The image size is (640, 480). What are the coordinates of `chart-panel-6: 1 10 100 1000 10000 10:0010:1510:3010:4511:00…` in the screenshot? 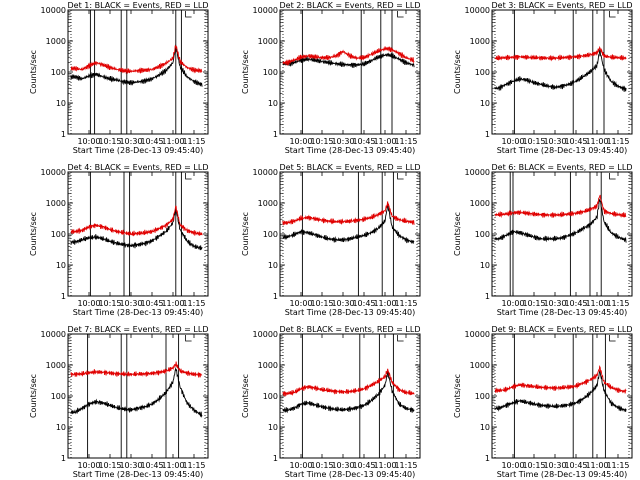 It's located at (543, 240).